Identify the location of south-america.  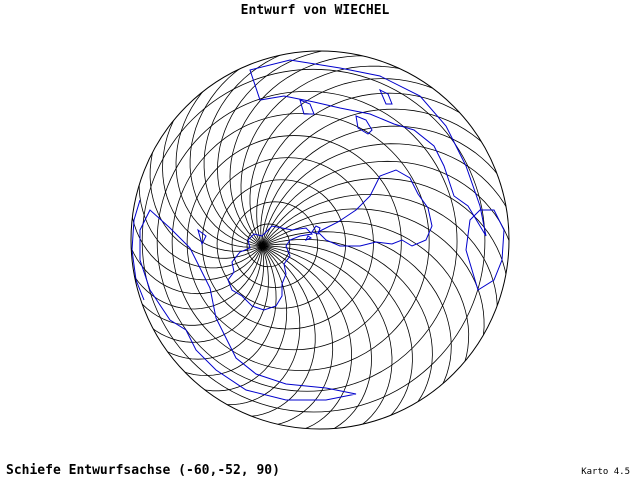
(248, 305).